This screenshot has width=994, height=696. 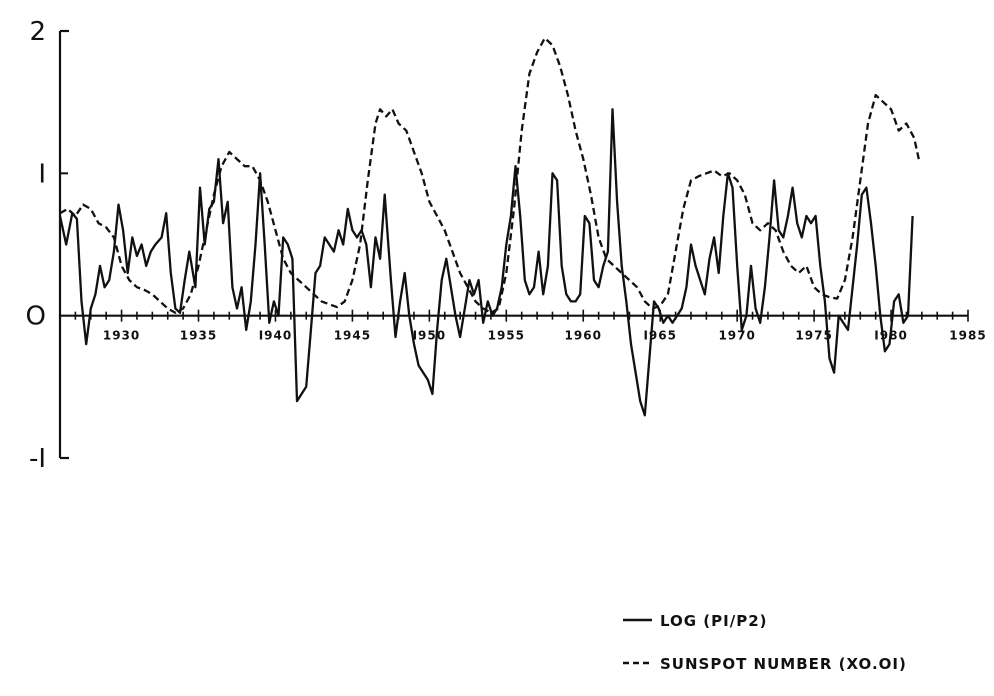 What do you see at coordinates (583, 336) in the screenshot?
I see `x-tick-label: 1960` at bounding box center [583, 336].